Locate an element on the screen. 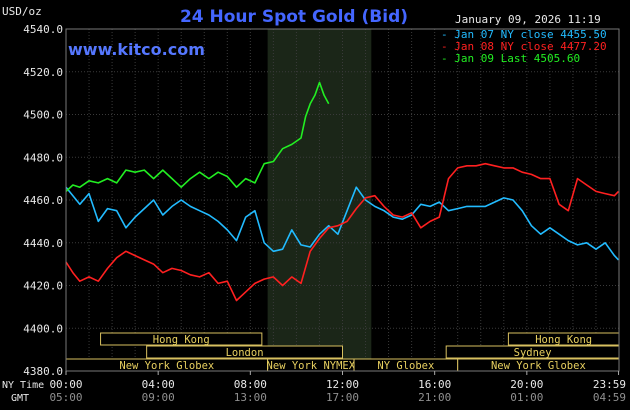 The width and height of the screenshot is (630, 410). x-tick-label-ny: 16:00 is located at coordinates (434, 384).